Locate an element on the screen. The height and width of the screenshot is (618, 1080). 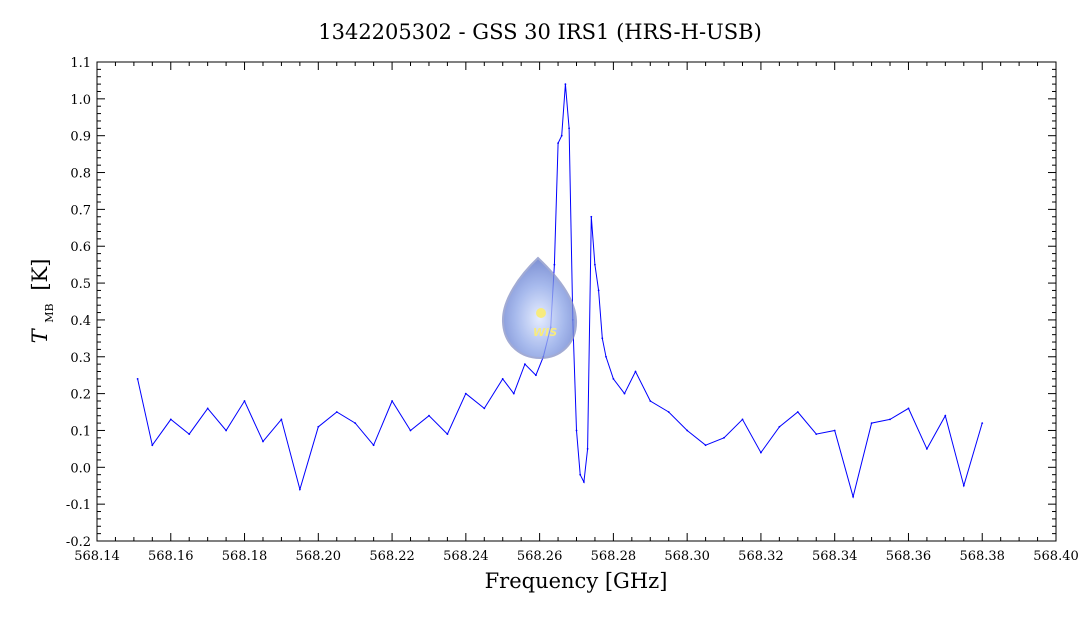
x-tick-label: 568.34 is located at coordinates (835, 556).